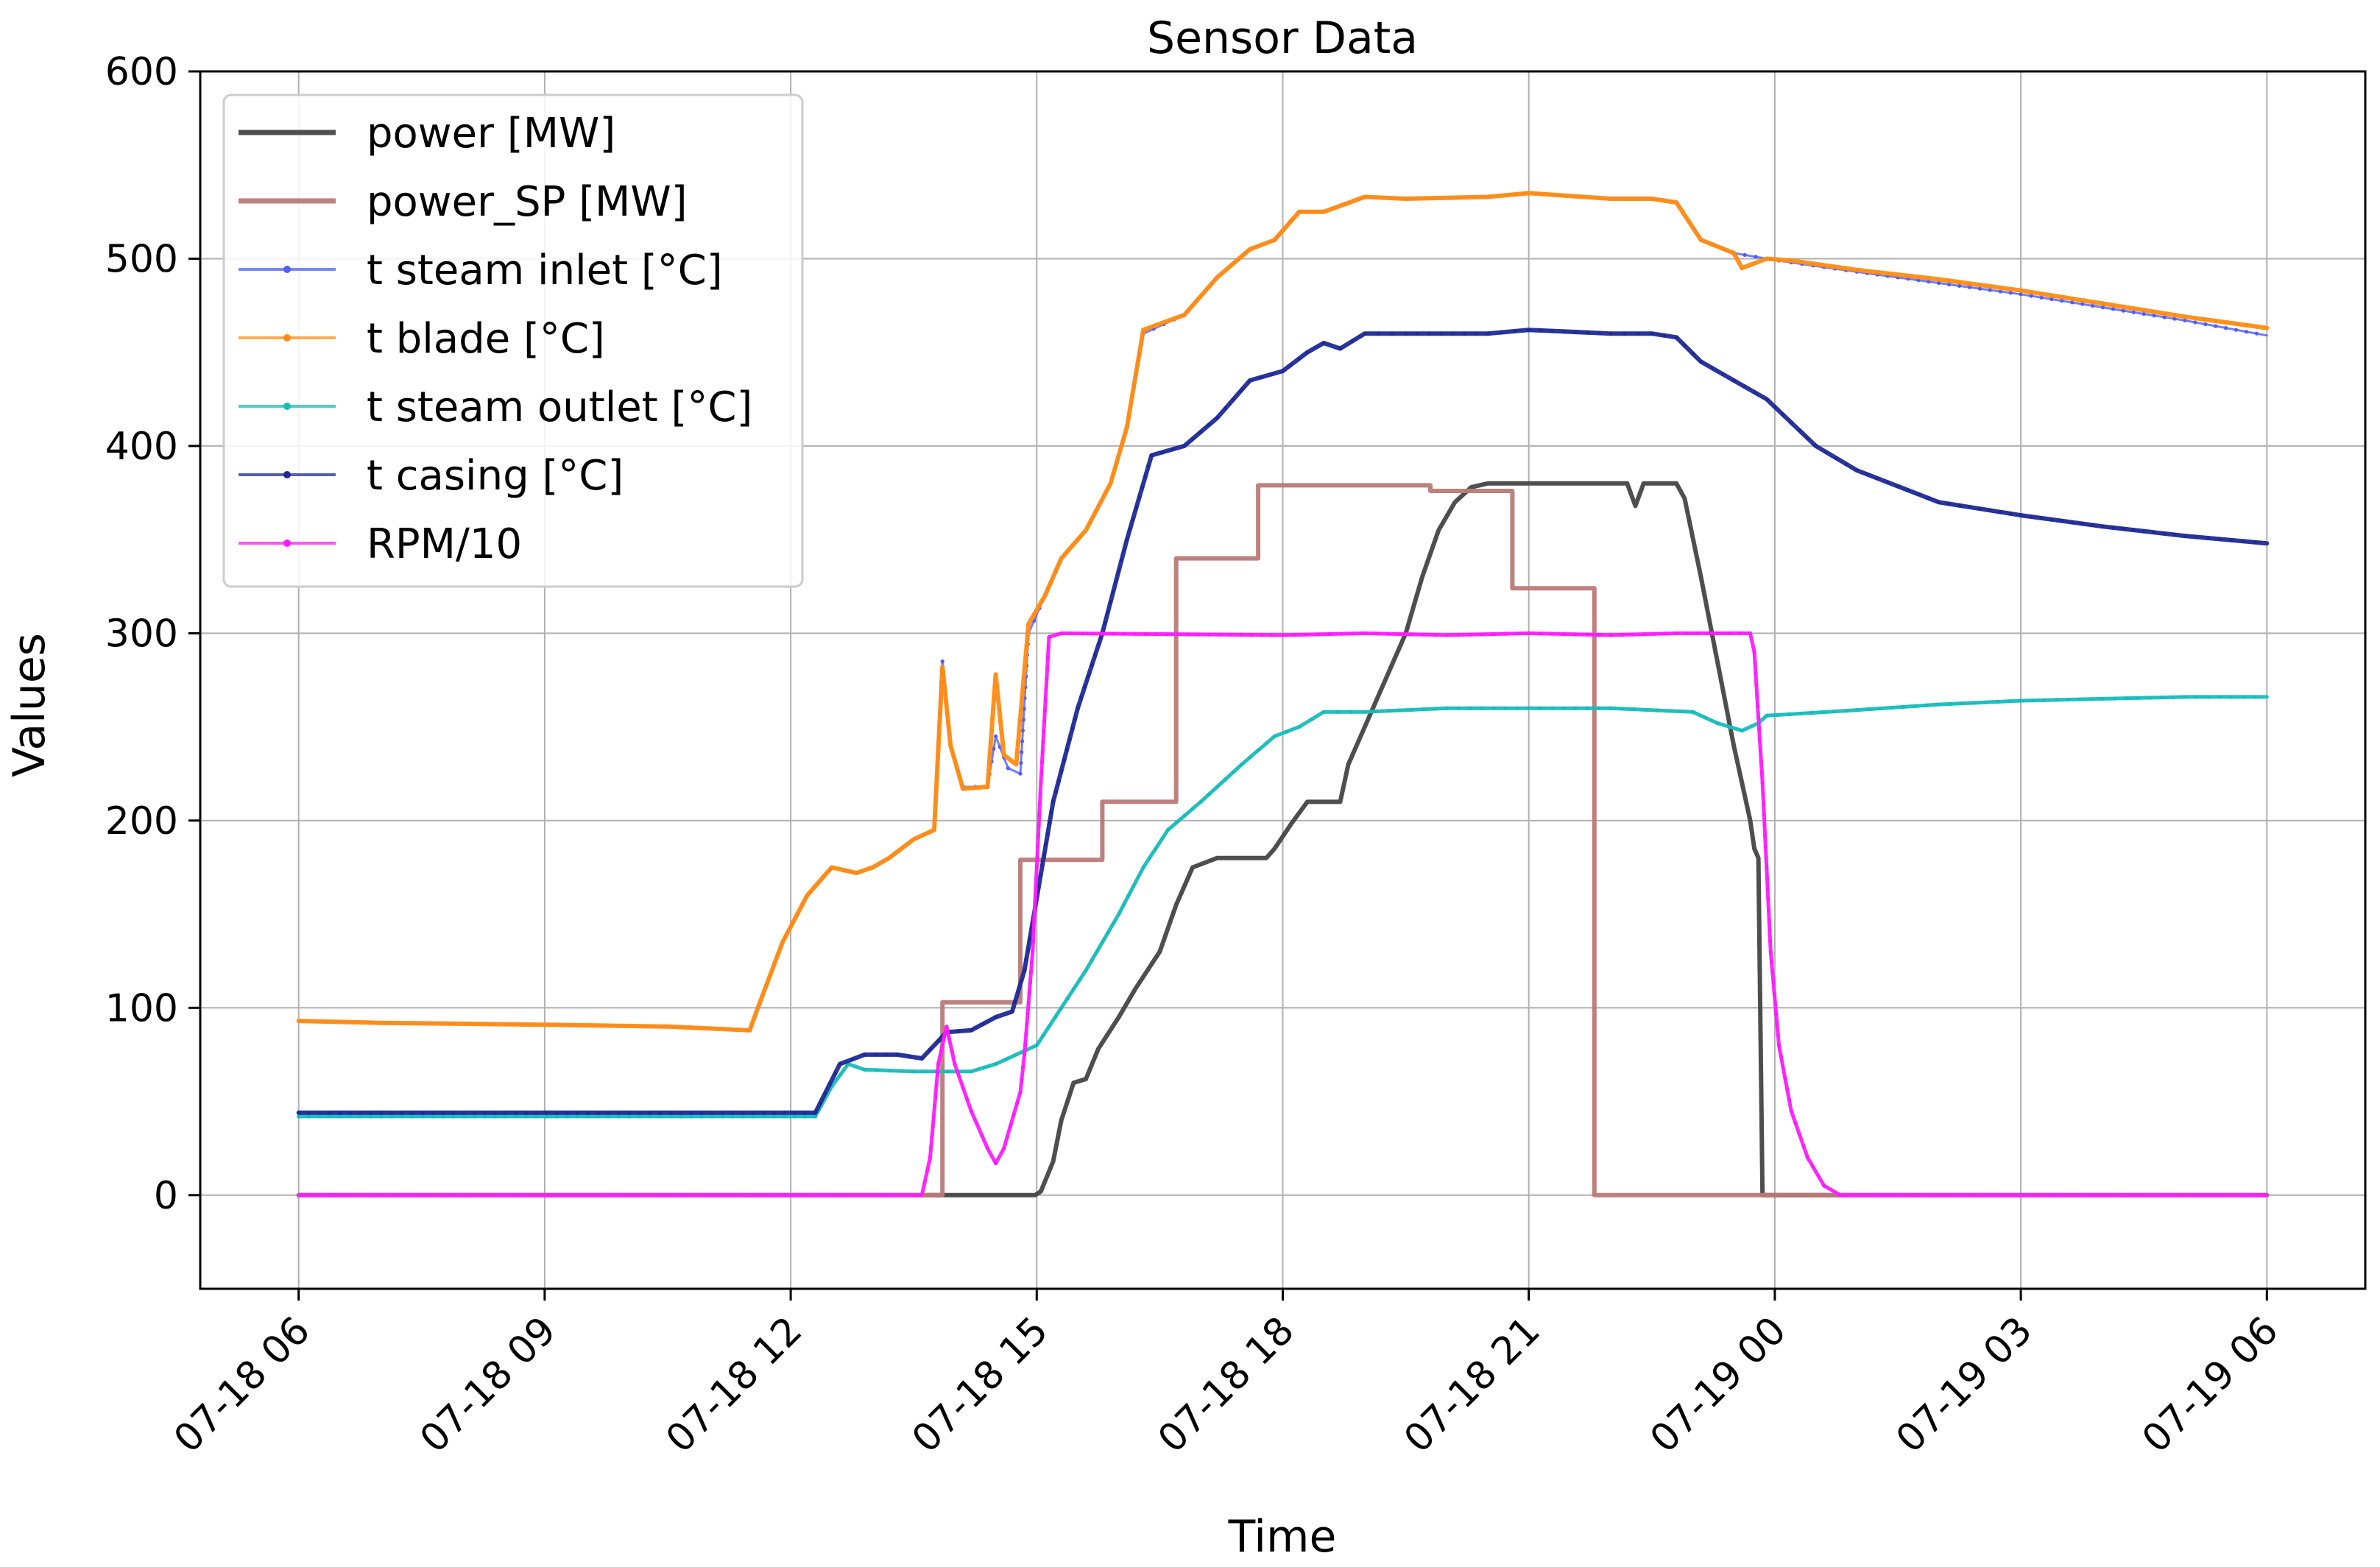 This screenshot has height=1567, width=2380. I want to click on y-tick-label: 600, so click(141, 72).